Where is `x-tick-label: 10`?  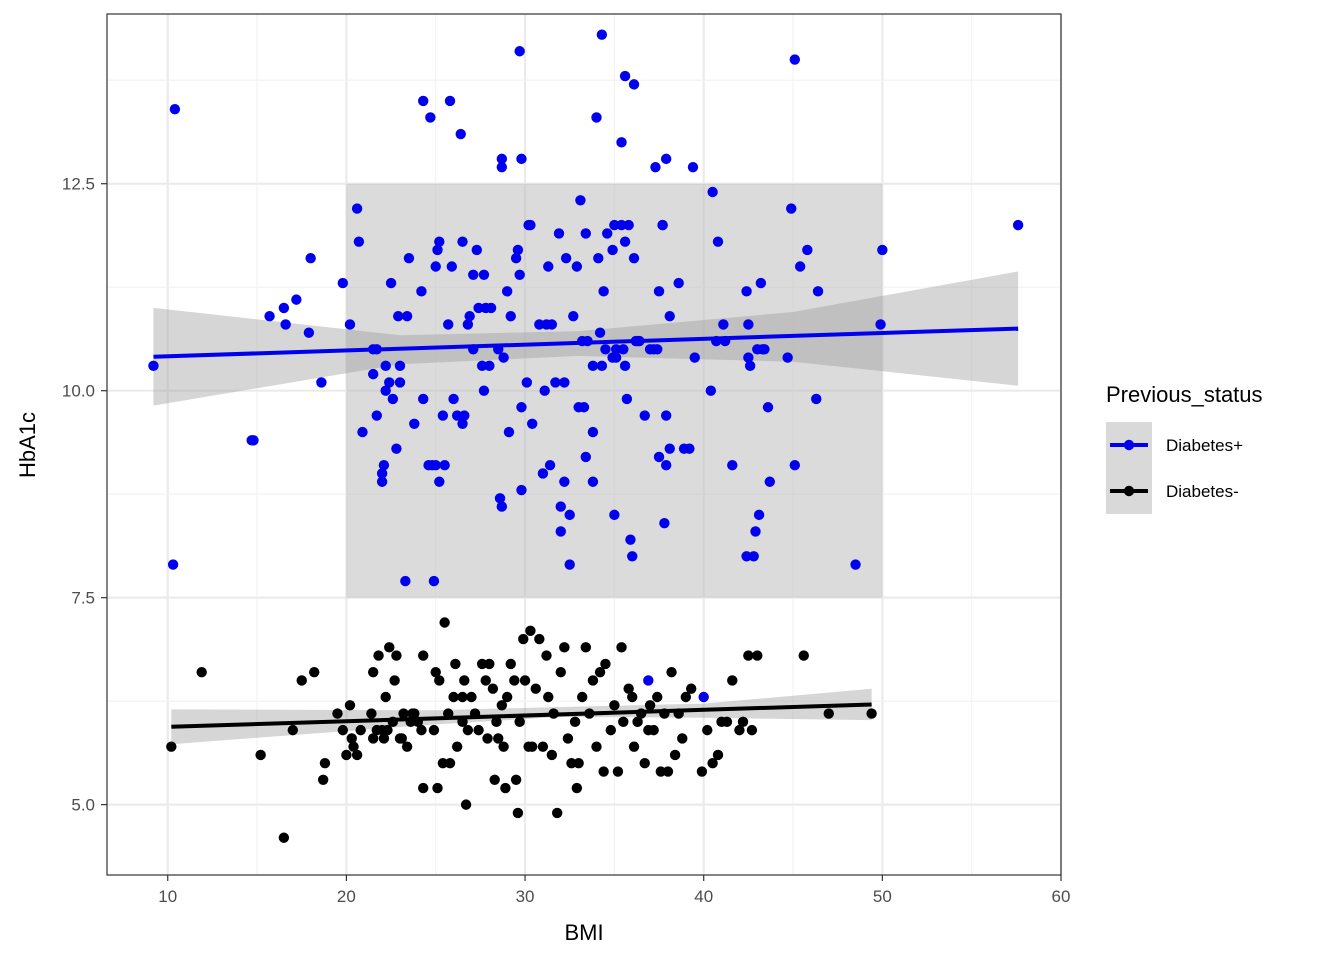
x-tick-label: 10 is located at coordinates (167, 896).